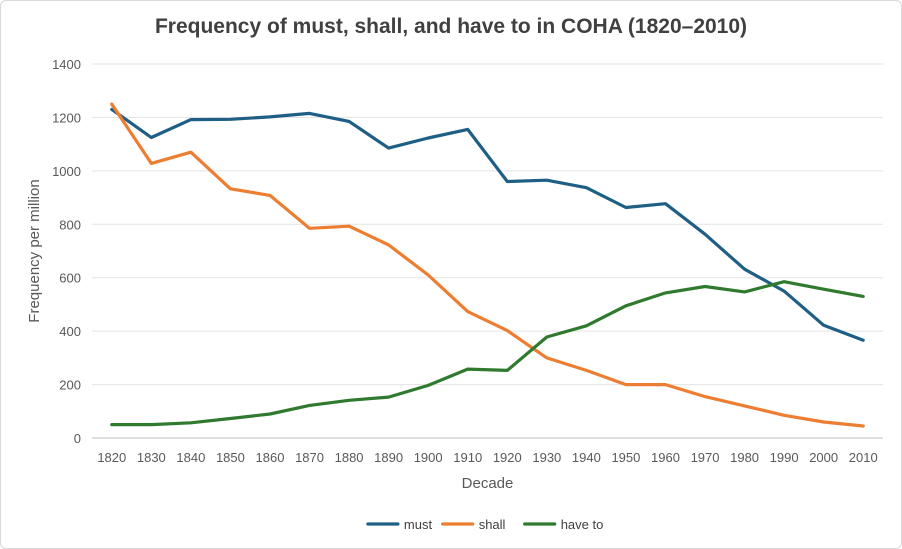 Image resolution: width=902 pixels, height=549 pixels. What do you see at coordinates (70, 224) in the screenshot?
I see `y-tick-label: 800` at bounding box center [70, 224].